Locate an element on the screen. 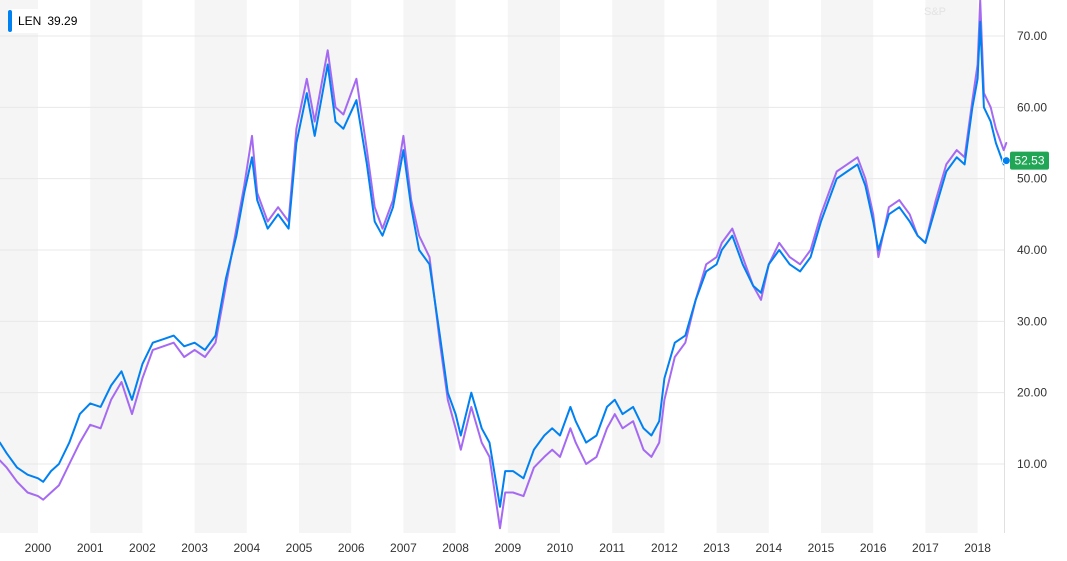 Image resolution: width=1067 pixels, height=561 pixels. legend-value: 39.29 is located at coordinates (62, 21).